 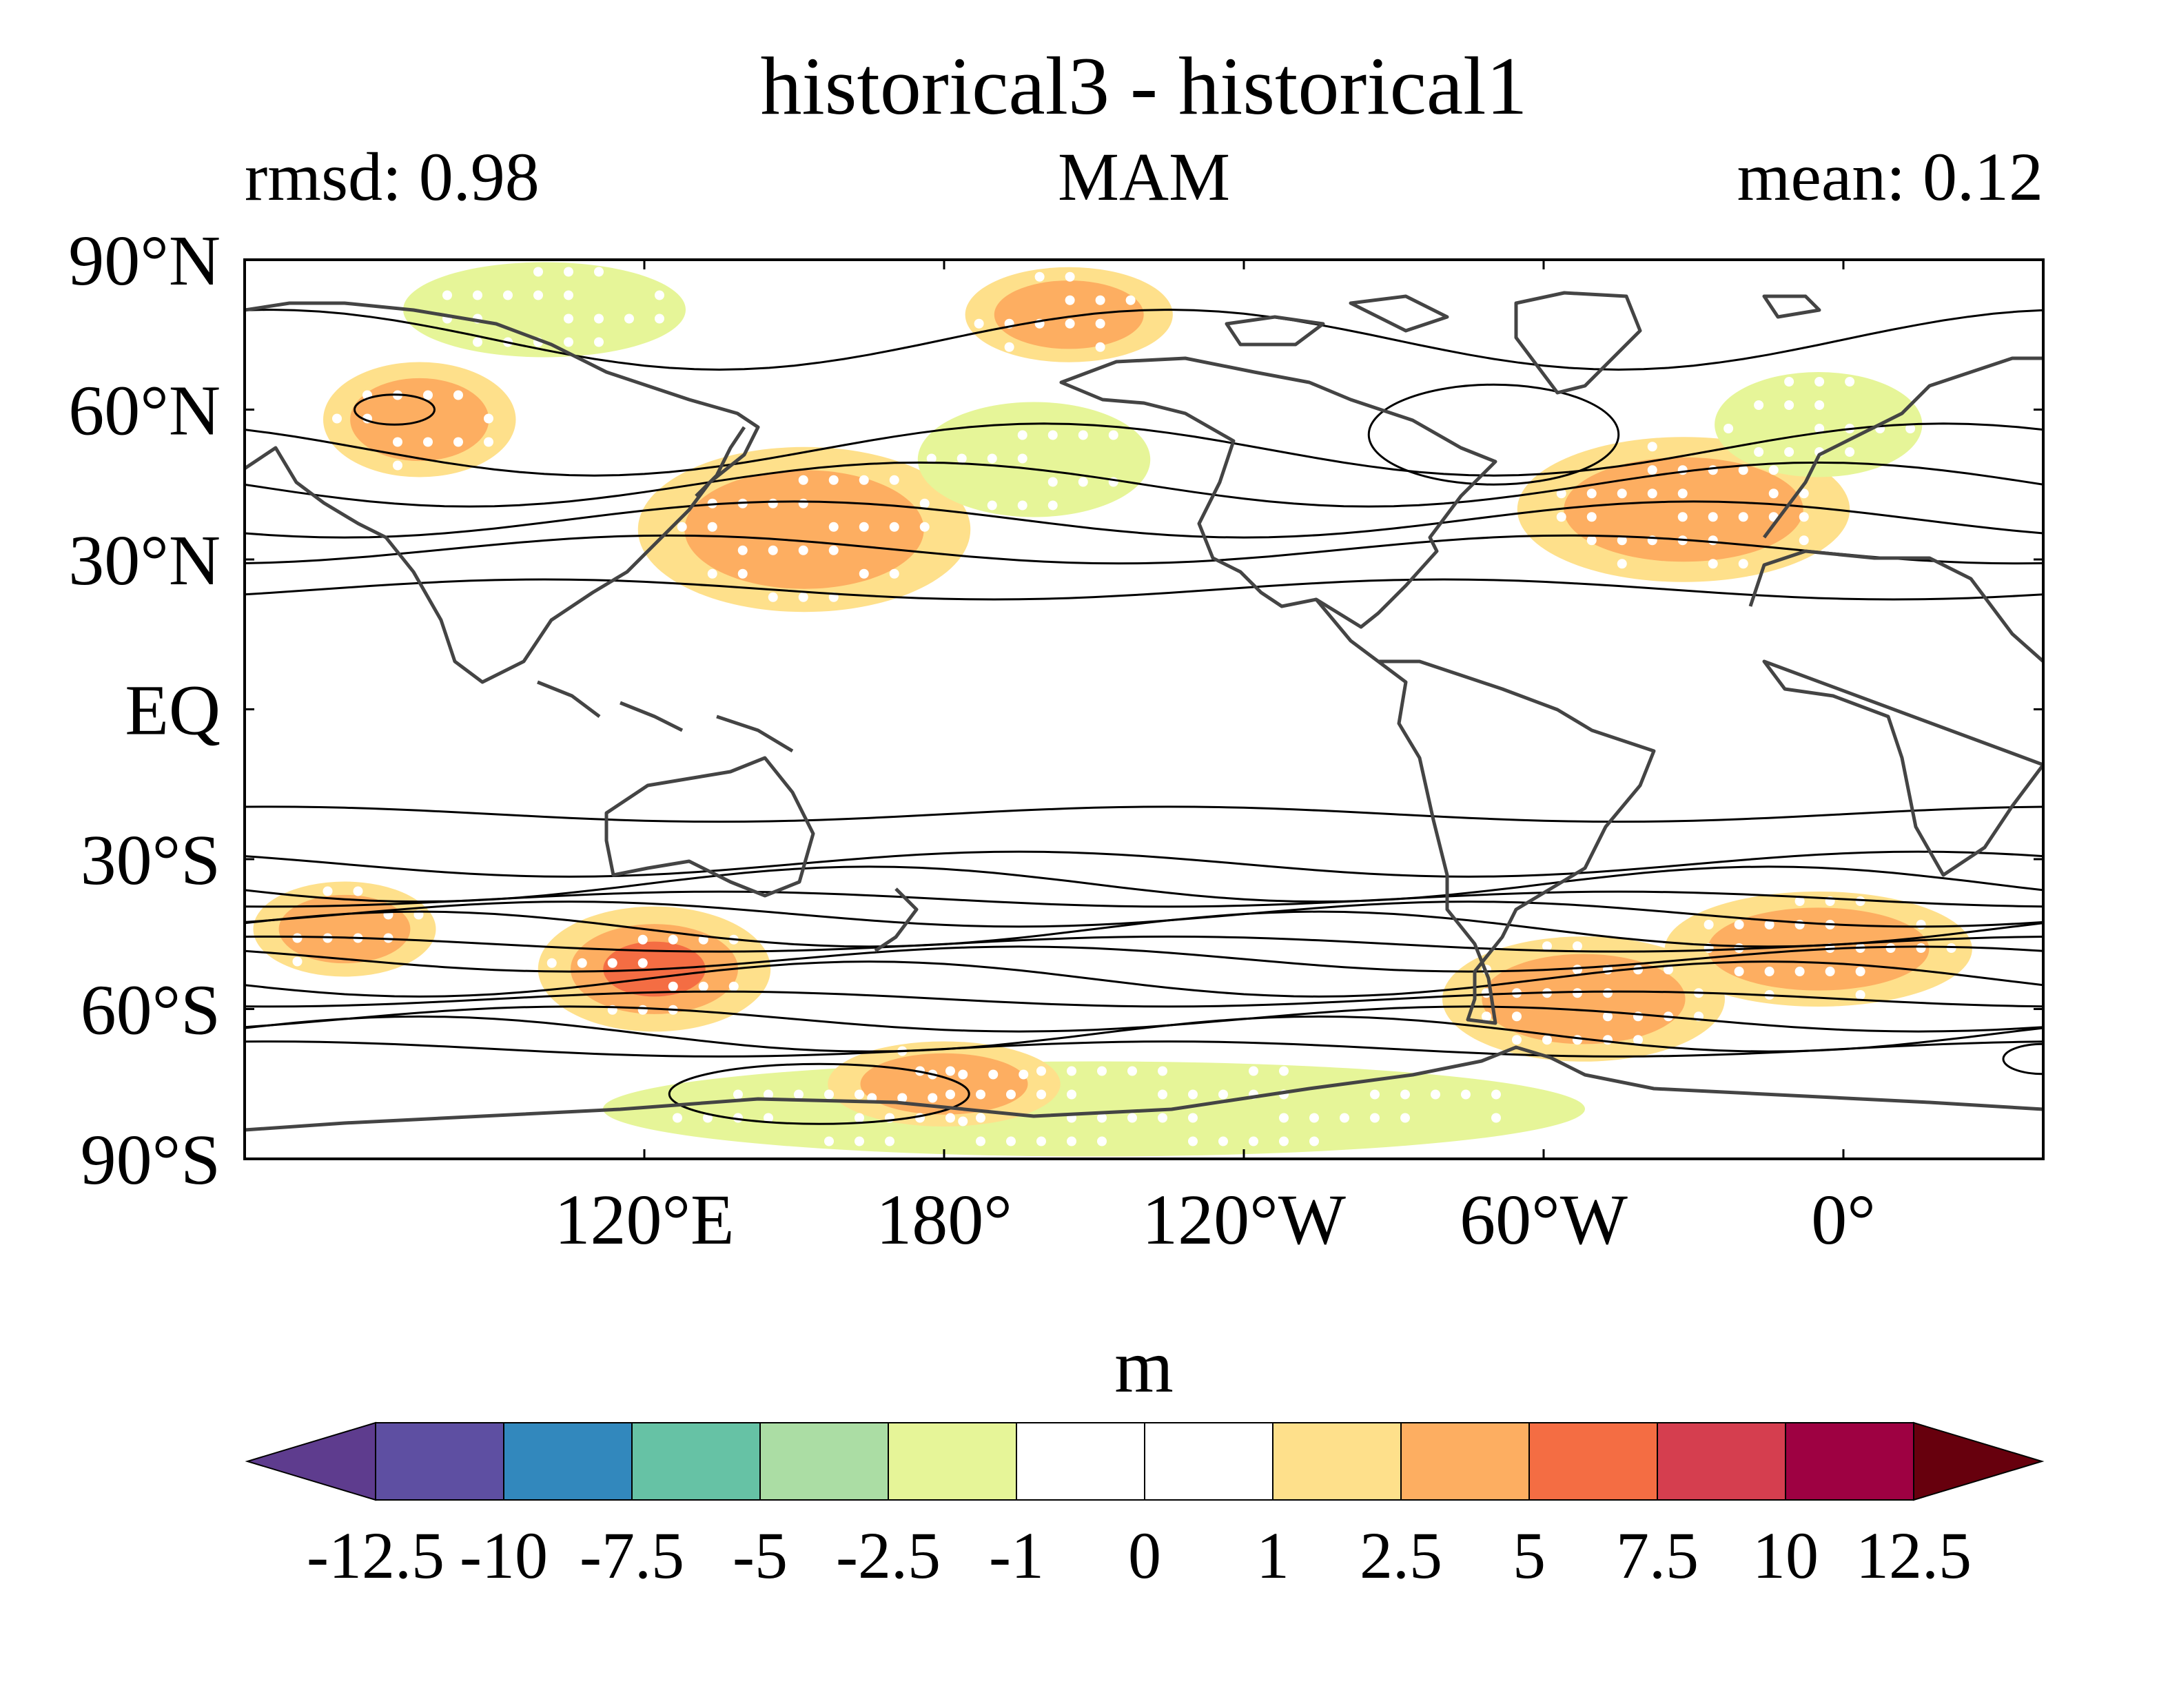 I want to click on contour-closed, so click(x=819, y=1093).